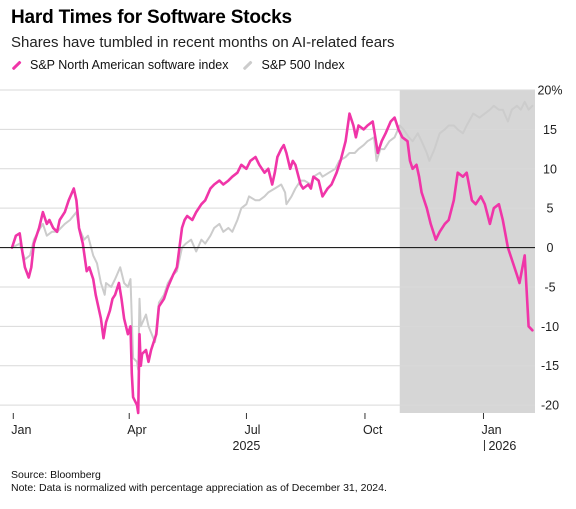 The image size is (576, 509). I want to click on y-tick-label: -15, so click(550, 366).